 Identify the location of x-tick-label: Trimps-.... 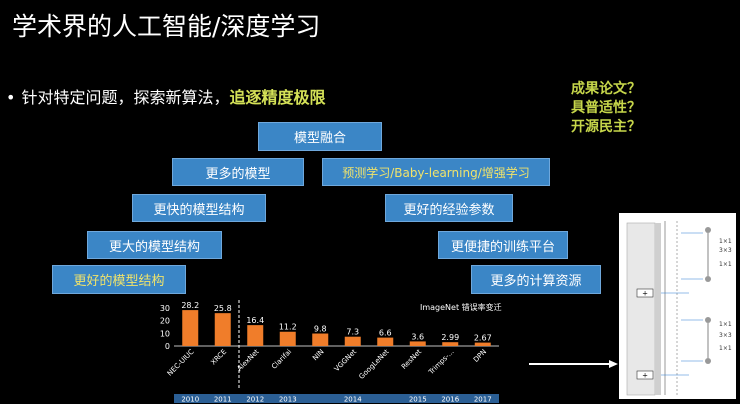
(441, 362).